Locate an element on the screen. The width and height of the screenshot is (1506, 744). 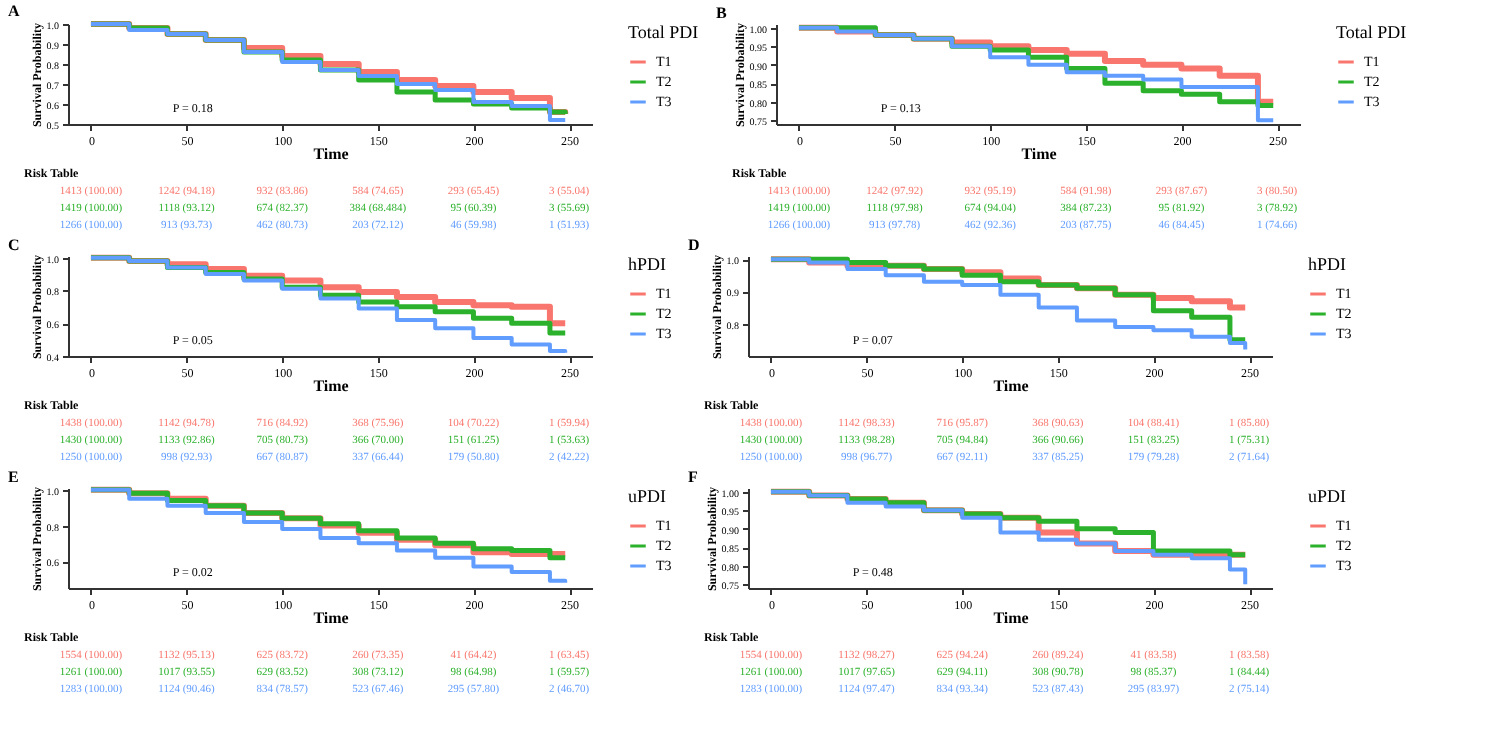
chart-title: E is located at coordinates (13, 476).